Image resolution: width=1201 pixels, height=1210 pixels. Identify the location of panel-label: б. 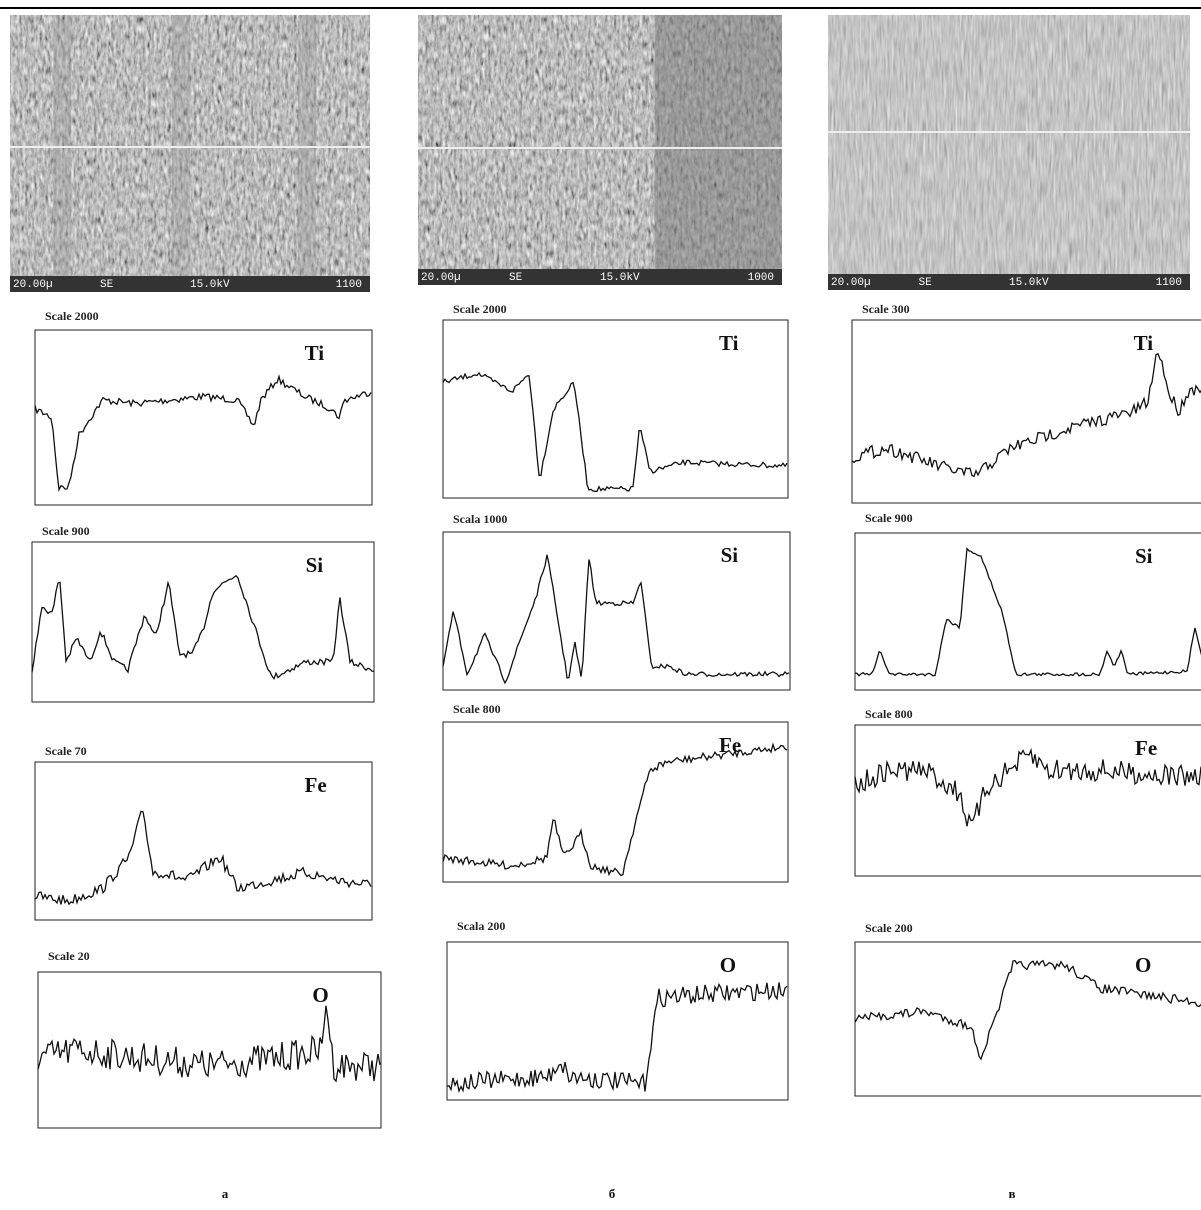
(612, 1193).